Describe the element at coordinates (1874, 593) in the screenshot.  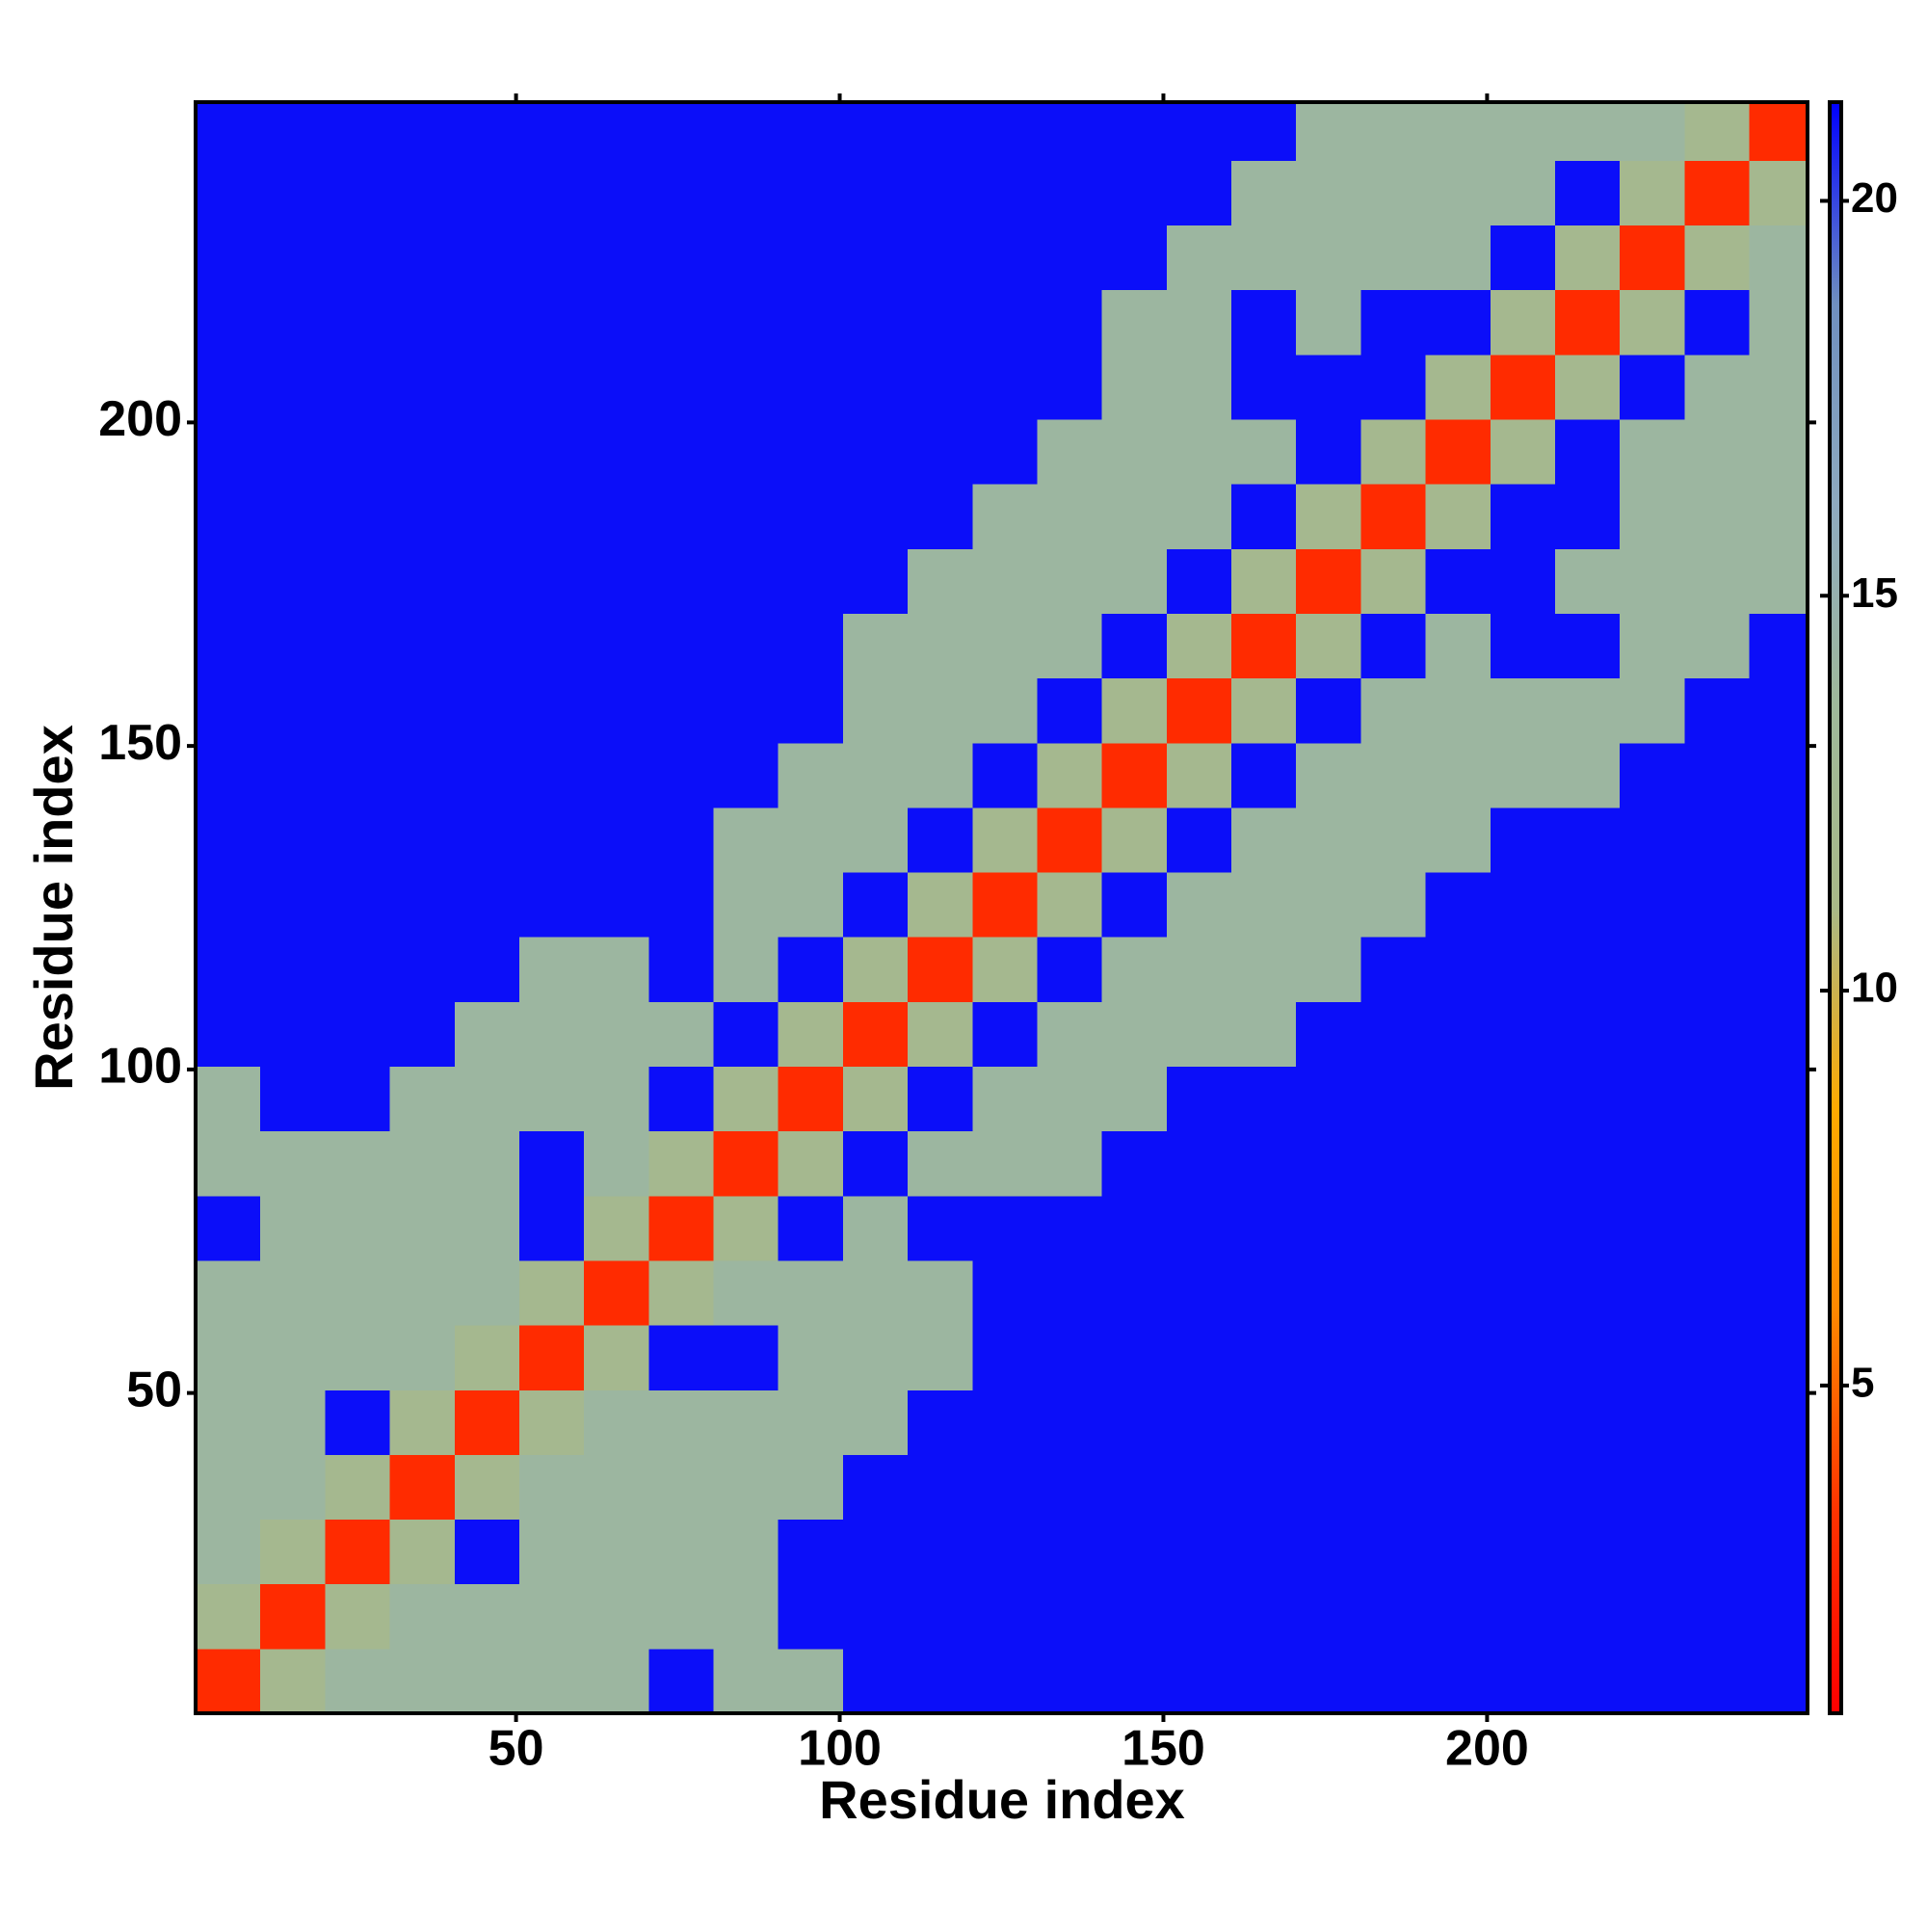
I see `colorbar-tick-label: 15` at that location.